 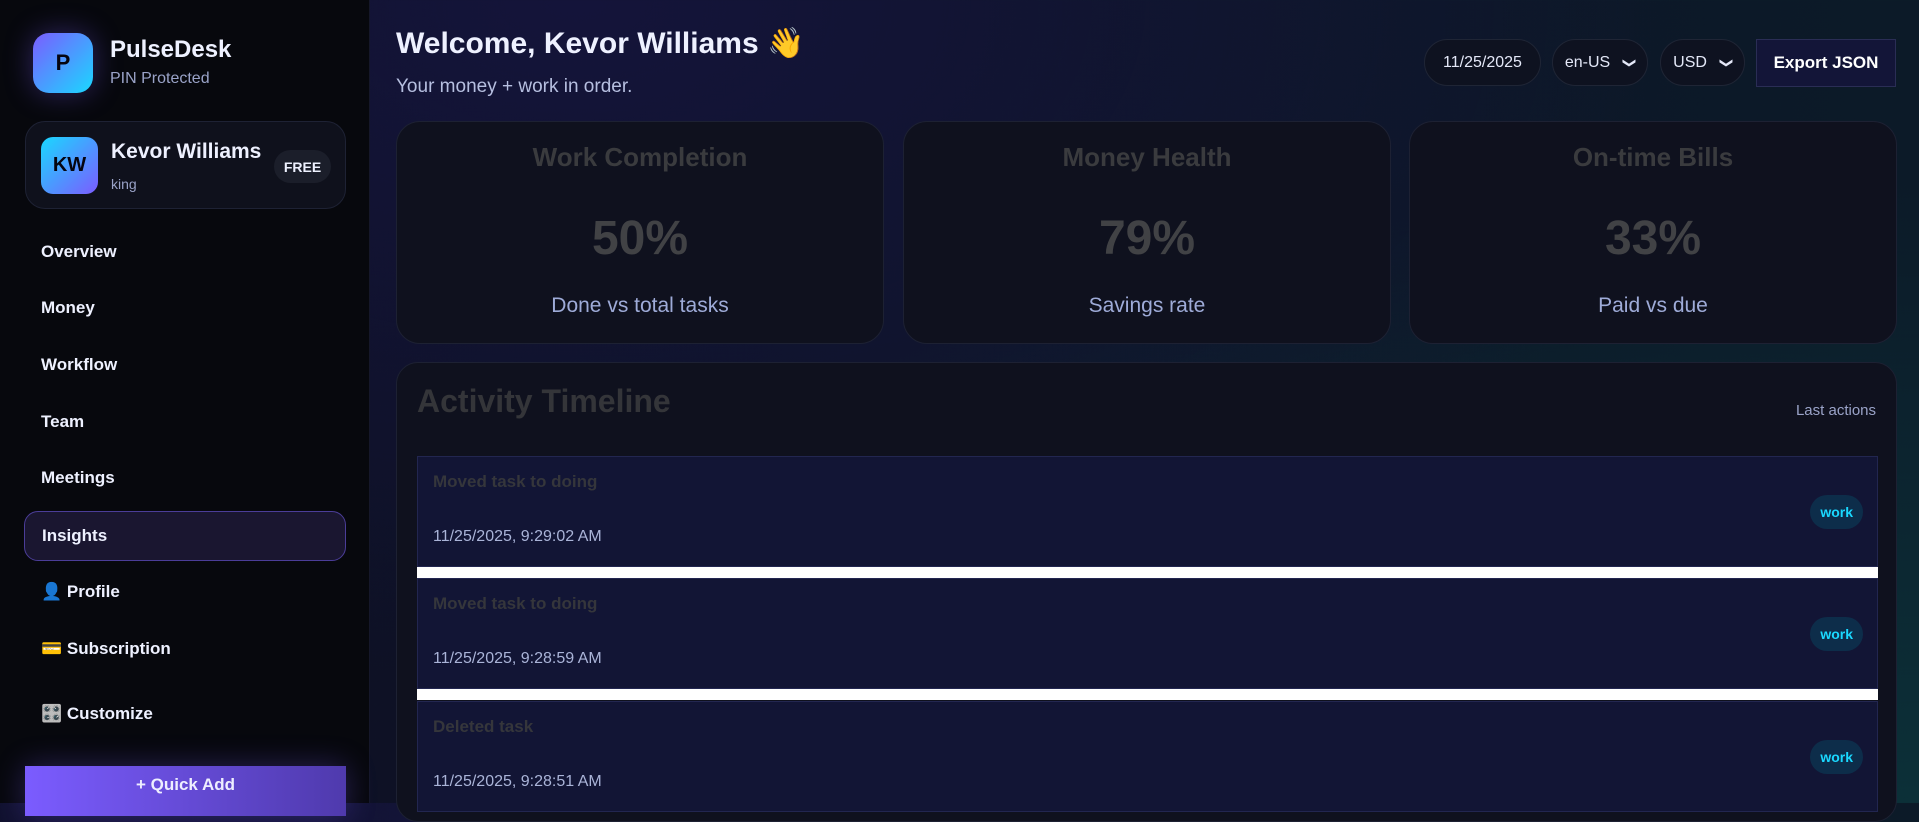 I want to click on user-name: Kevor Williams, so click(x=186, y=151).